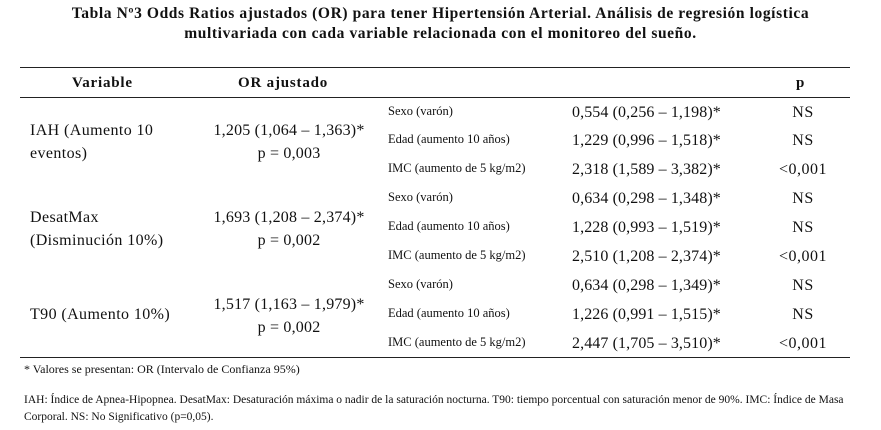  What do you see at coordinates (803, 198) in the screenshot?
I see `group-2-p-1: NS` at bounding box center [803, 198].